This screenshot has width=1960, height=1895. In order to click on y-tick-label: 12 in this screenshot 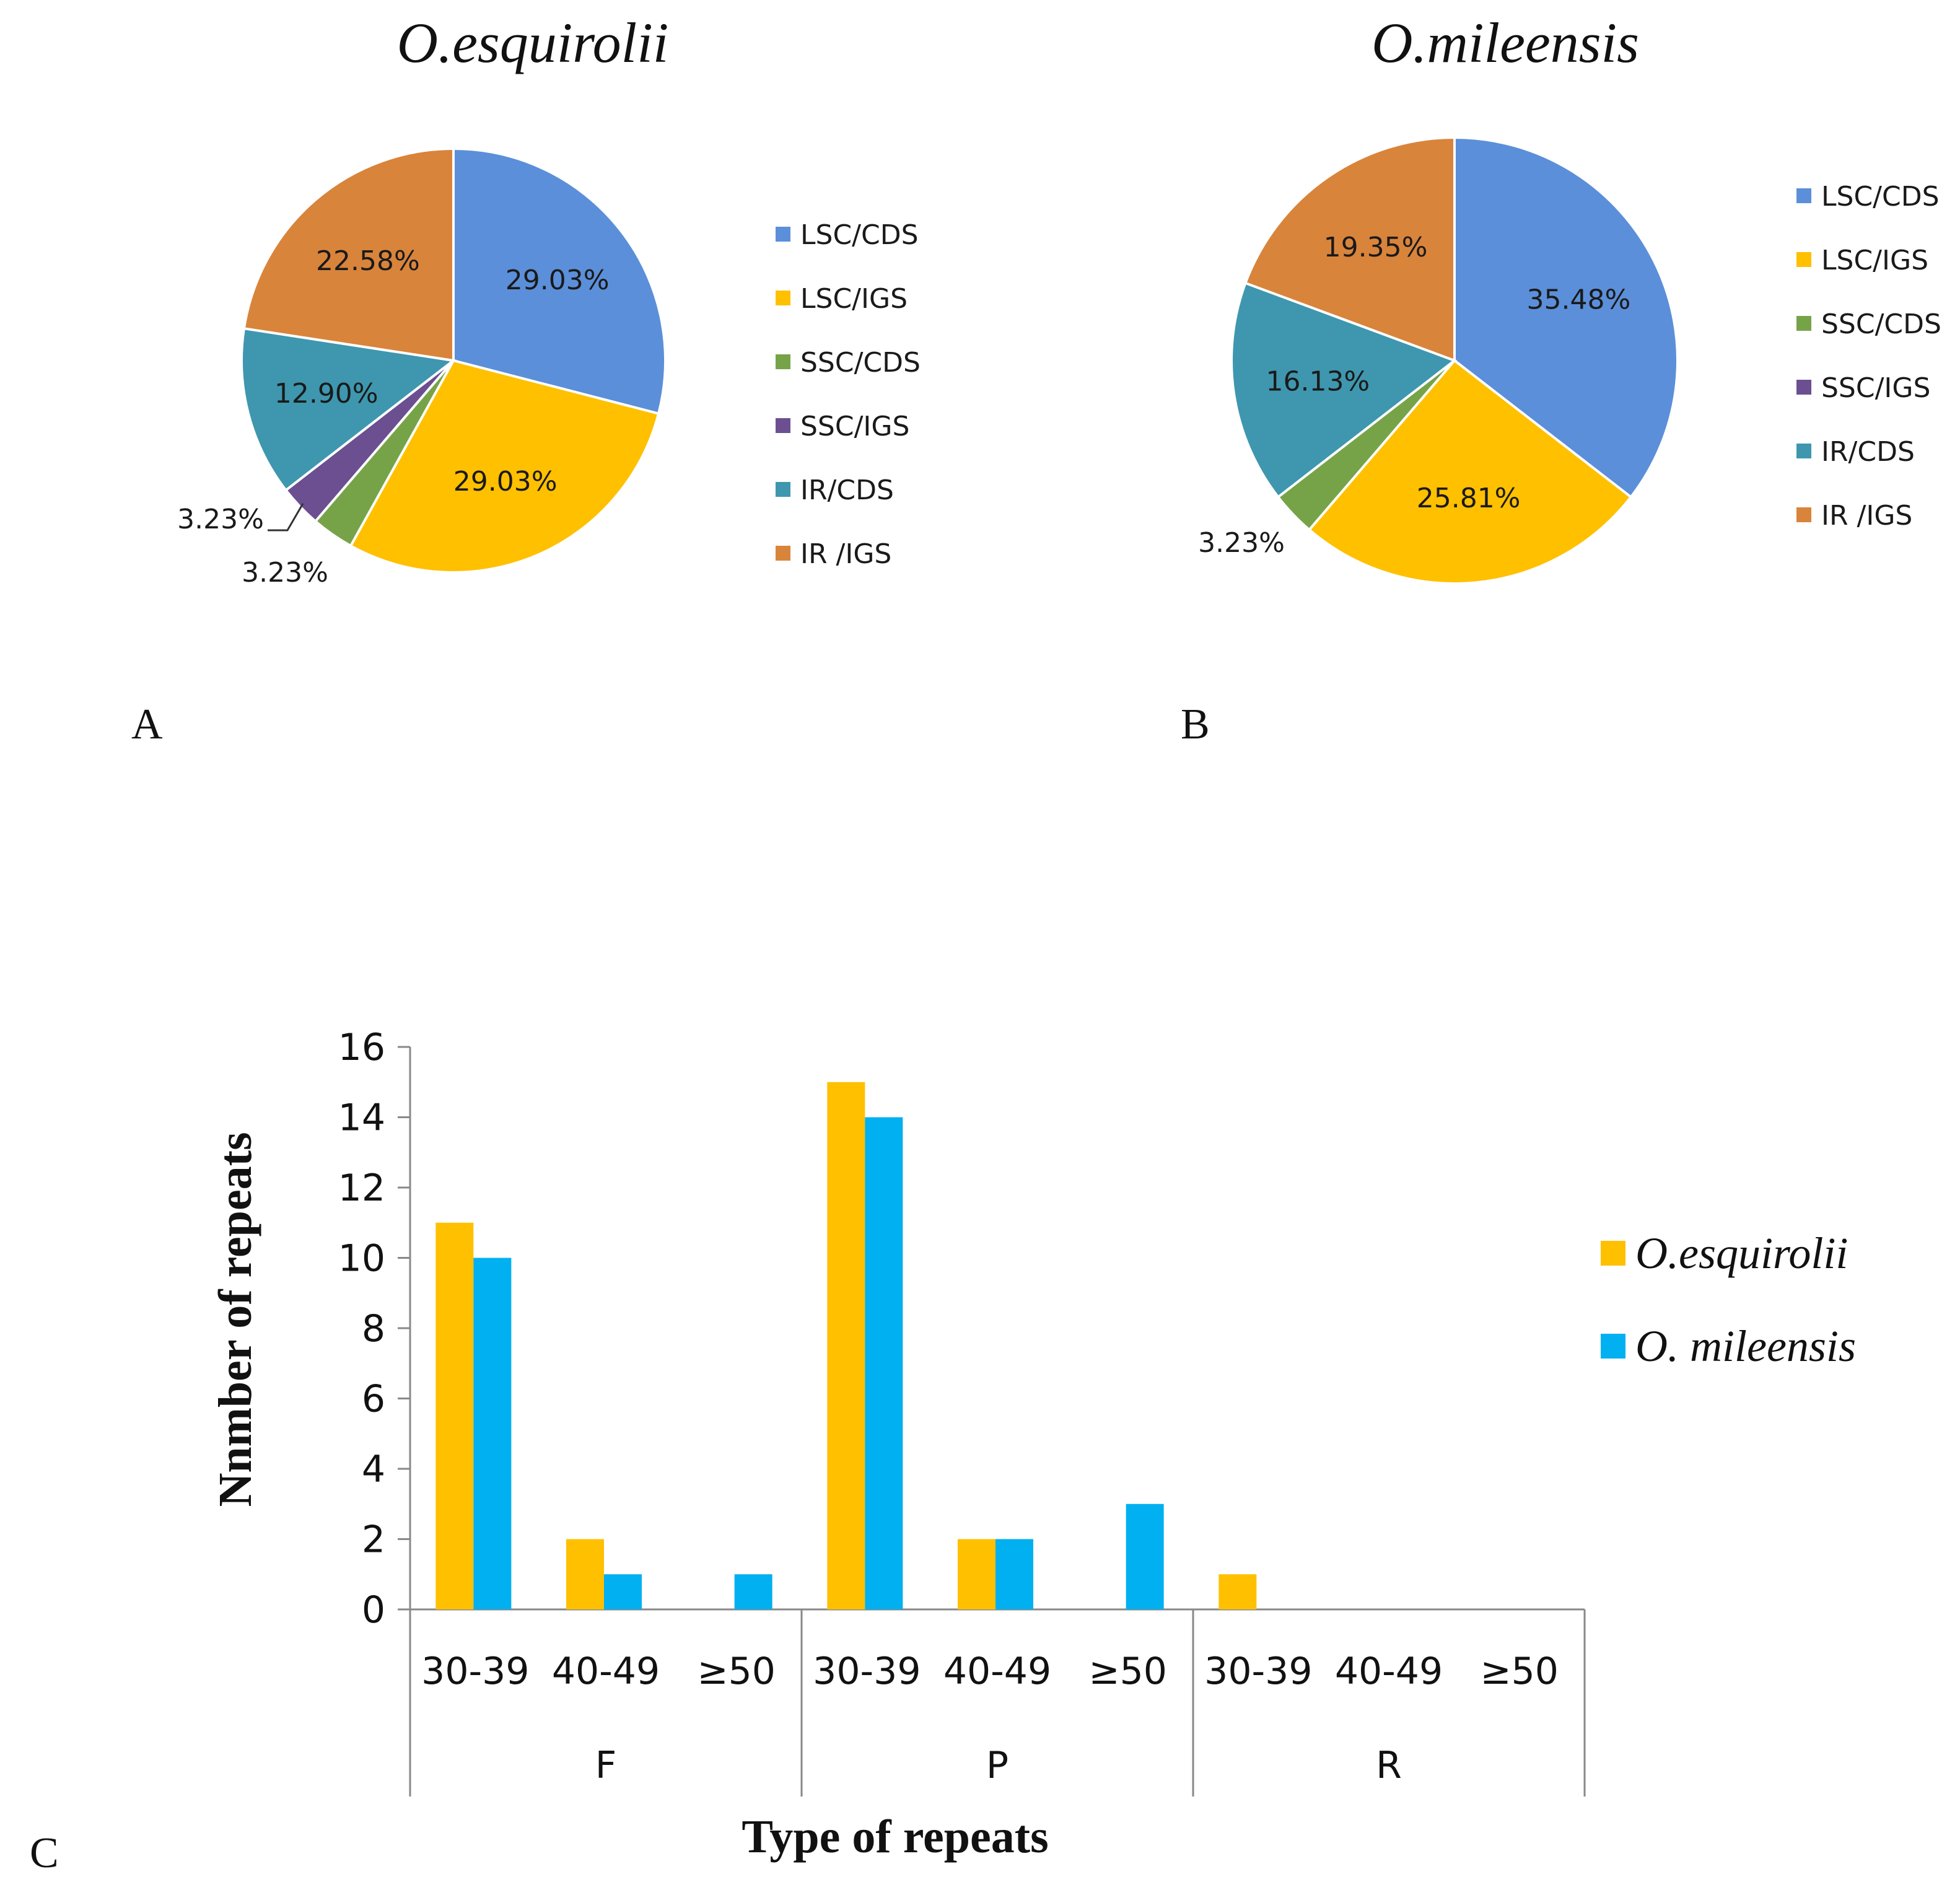, I will do `click(361, 1188)`.